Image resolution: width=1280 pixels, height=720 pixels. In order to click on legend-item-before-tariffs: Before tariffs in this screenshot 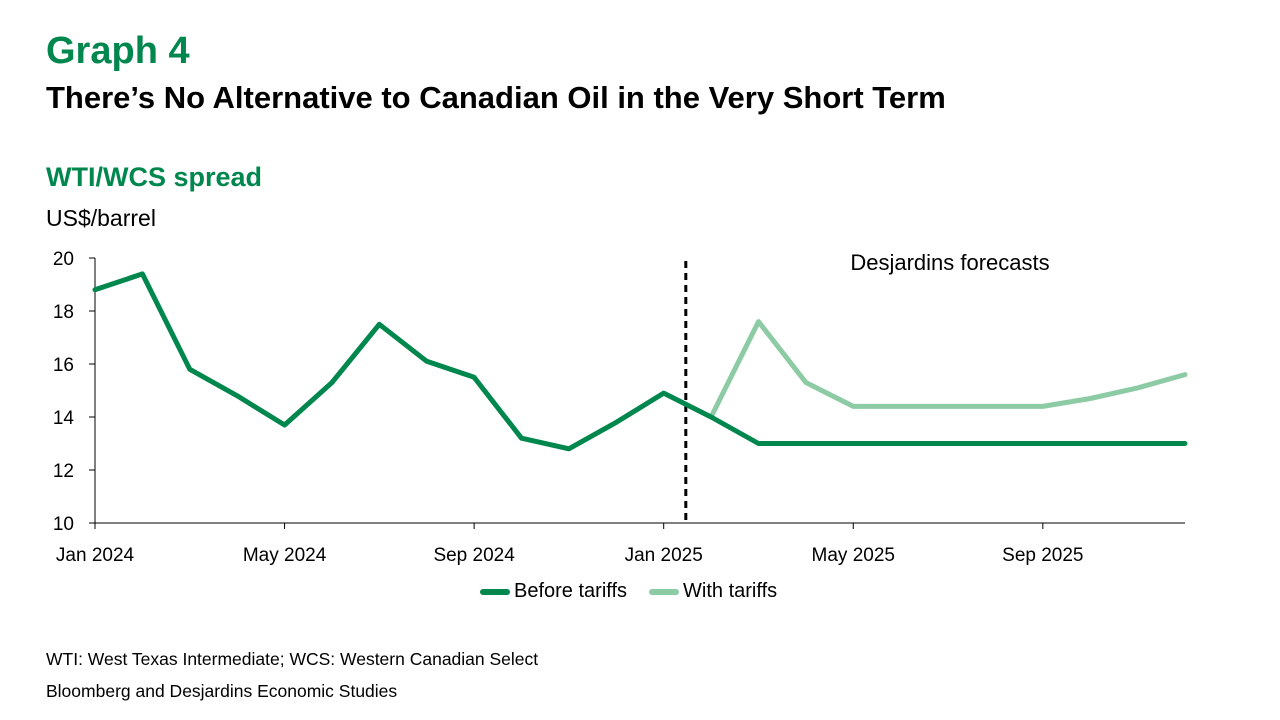, I will do `click(553, 591)`.